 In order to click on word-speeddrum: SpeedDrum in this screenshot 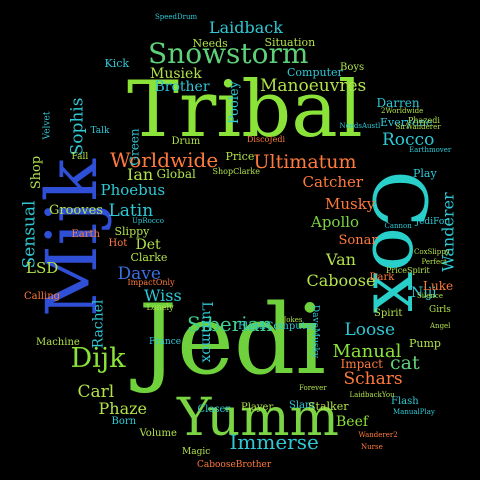, I will do `click(176, 16)`.